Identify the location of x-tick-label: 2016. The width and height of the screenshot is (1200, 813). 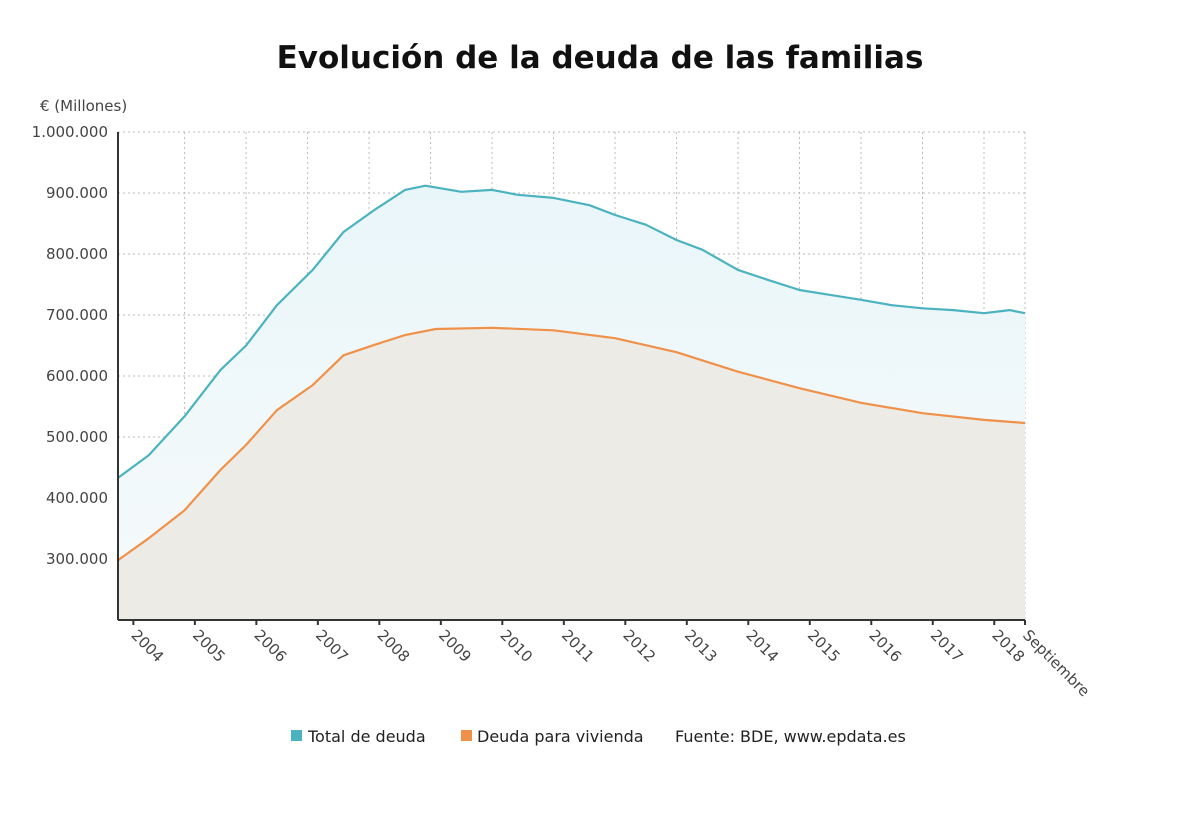
(885, 646).